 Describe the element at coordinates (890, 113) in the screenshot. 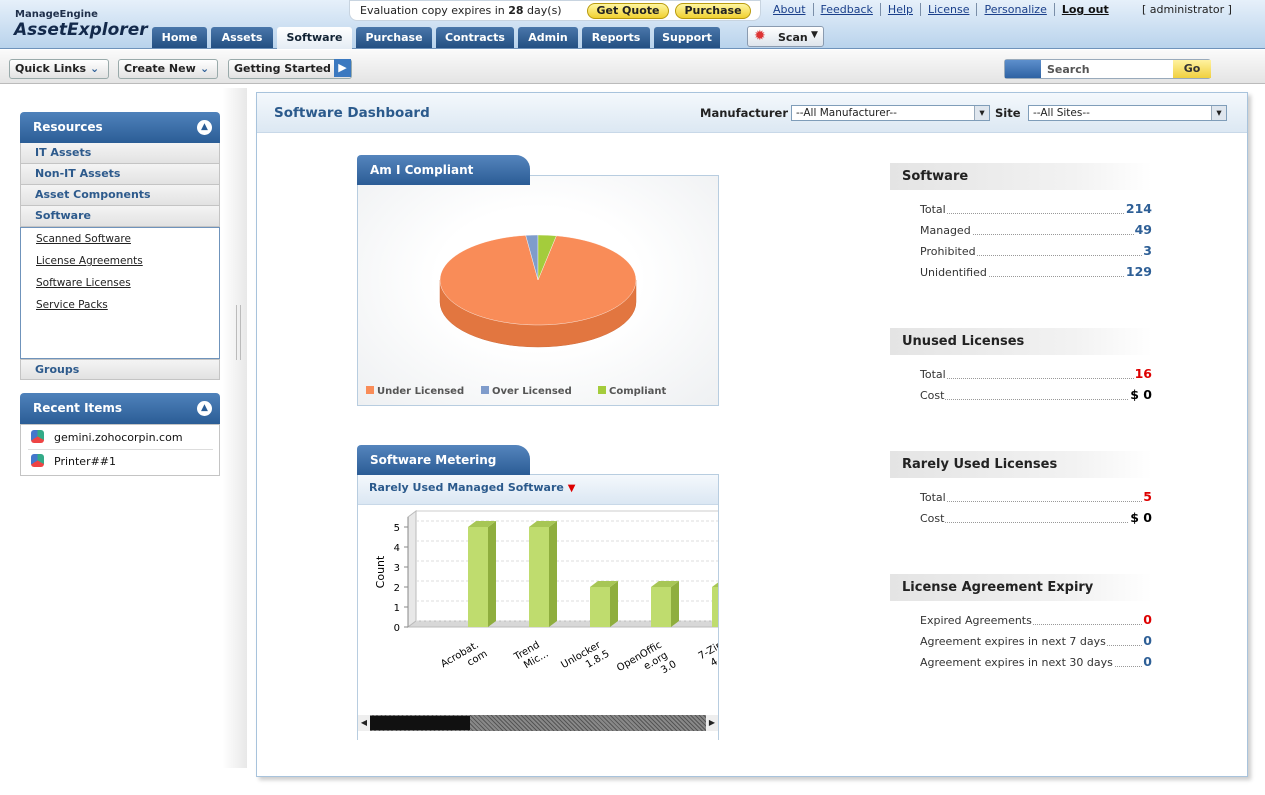

I see `manufacturer-select: --All Manufacturer--` at that location.